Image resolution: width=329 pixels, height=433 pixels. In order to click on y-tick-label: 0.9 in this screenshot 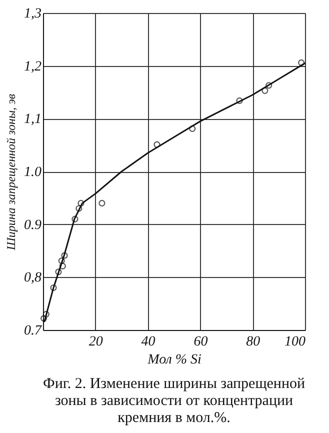, I will do `click(33, 225)`.